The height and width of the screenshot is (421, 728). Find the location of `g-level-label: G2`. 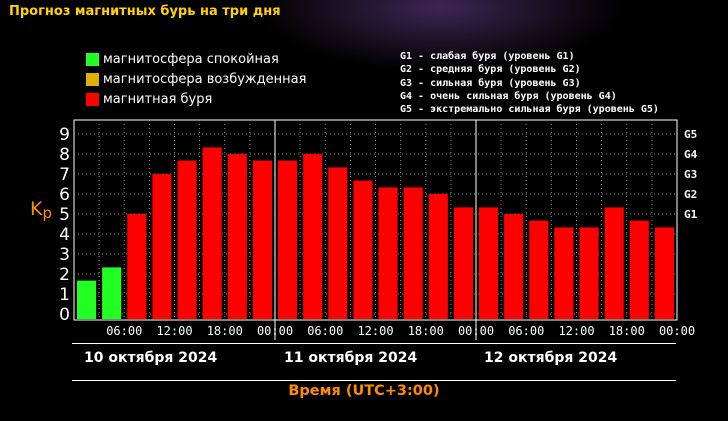

g-level-label: G2 is located at coordinates (690, 194).